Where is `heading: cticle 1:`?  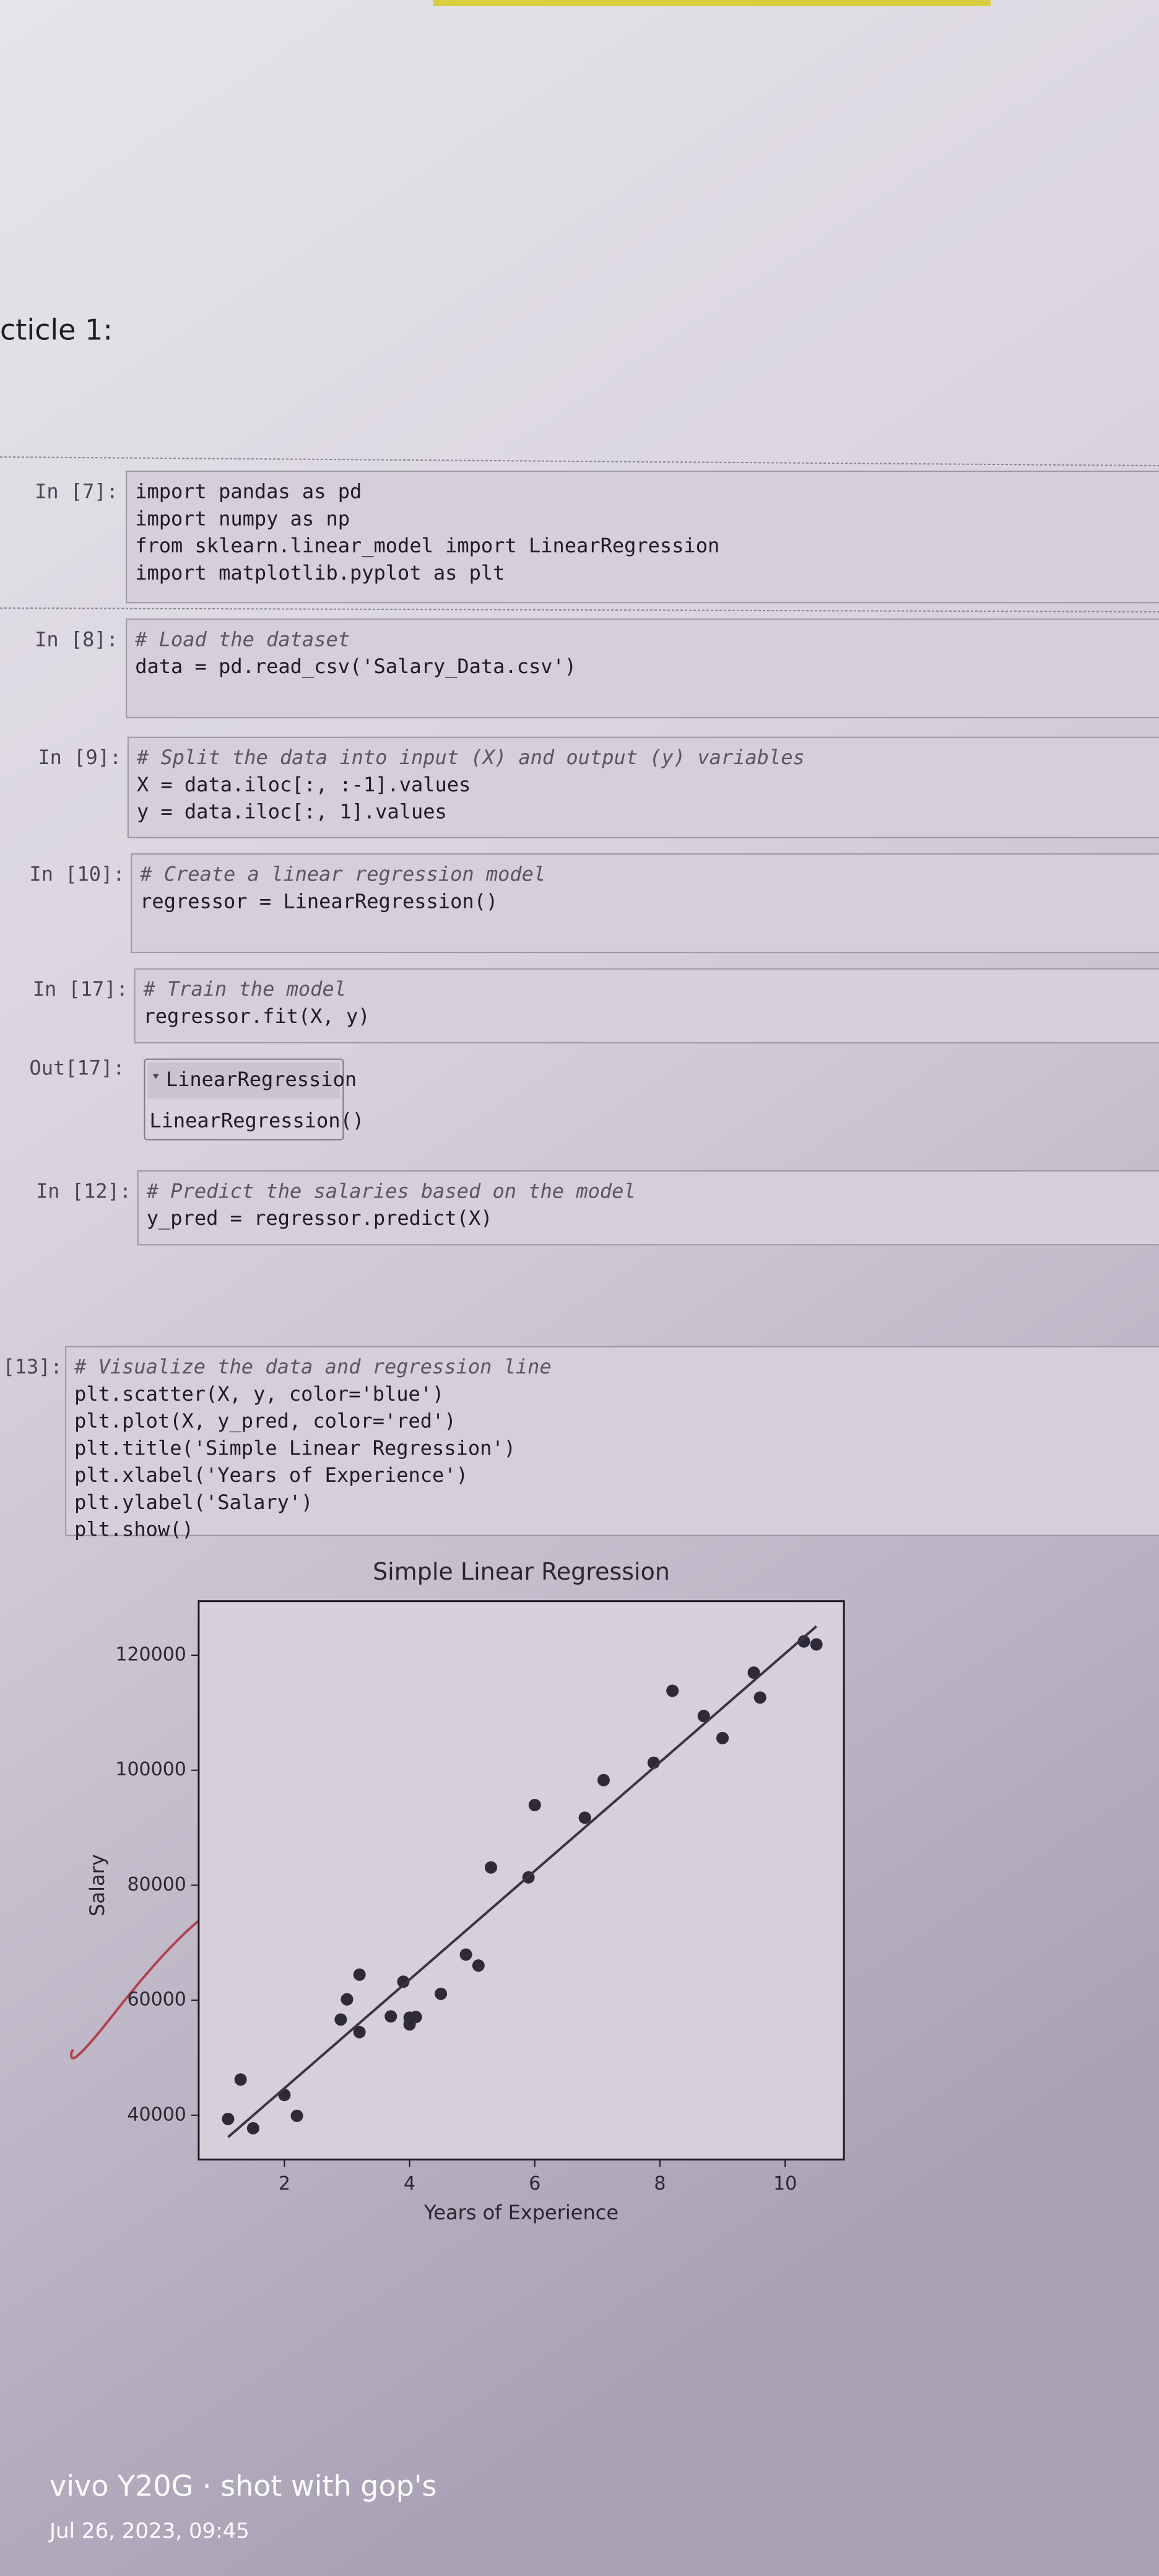
heading: cticle 1: is located at coordinates (56, 330).